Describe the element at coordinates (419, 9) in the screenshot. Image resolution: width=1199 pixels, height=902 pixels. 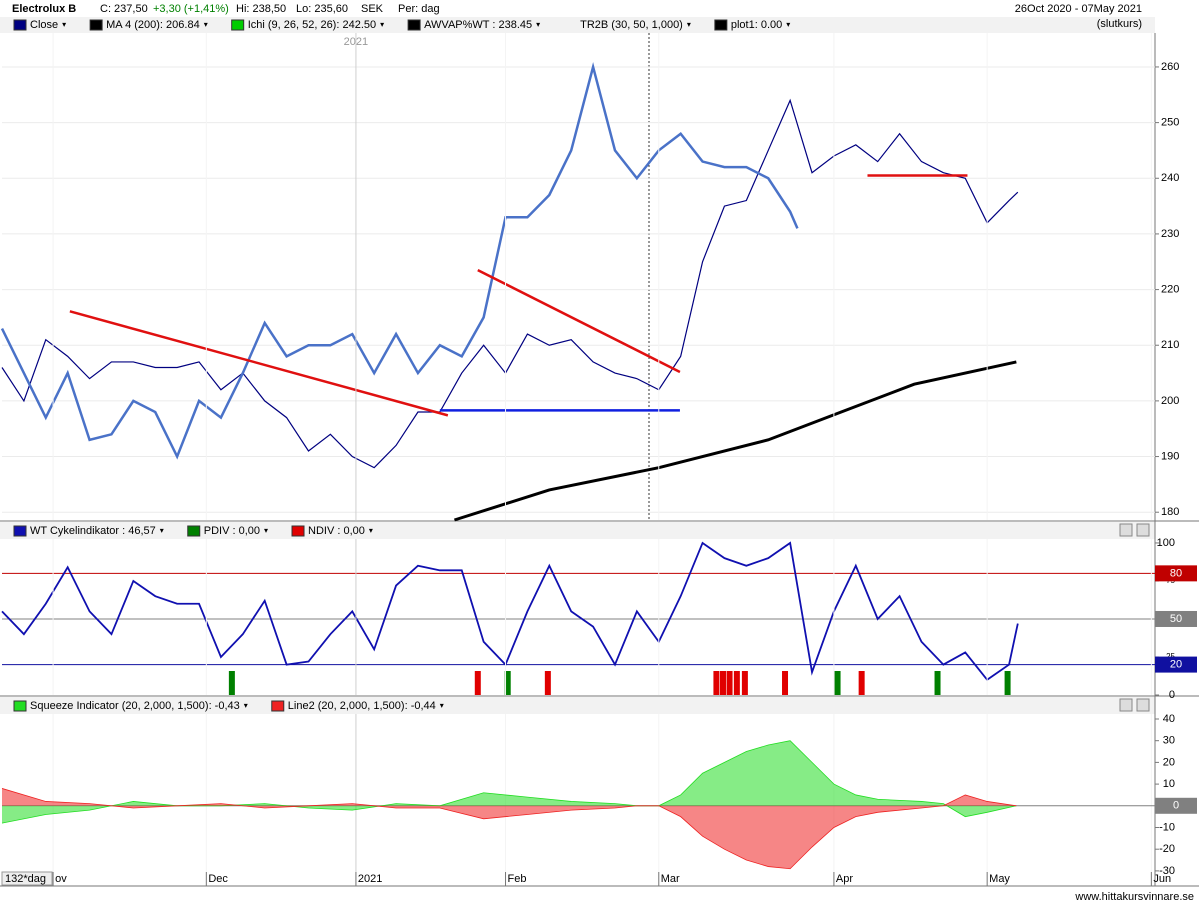
I see `period: Per: dag` at that location.